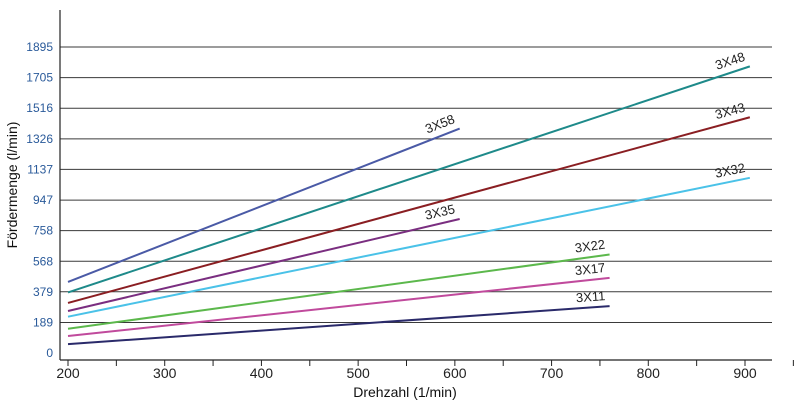 The height and width of the screenshot is (406, 800). I want to click on series-label-3x32: 3X32, so click(730, 170).